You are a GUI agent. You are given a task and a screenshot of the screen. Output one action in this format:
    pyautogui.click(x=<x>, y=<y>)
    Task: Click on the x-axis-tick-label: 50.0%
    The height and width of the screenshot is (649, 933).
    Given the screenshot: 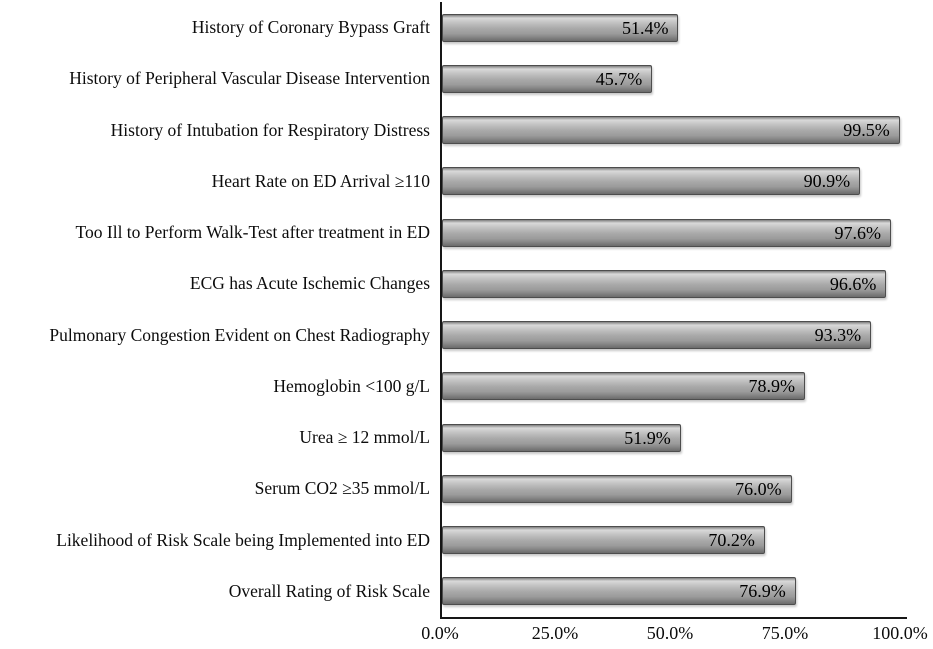 What is the action you would take?
    pyautogui.click(x=670, y=633)
    